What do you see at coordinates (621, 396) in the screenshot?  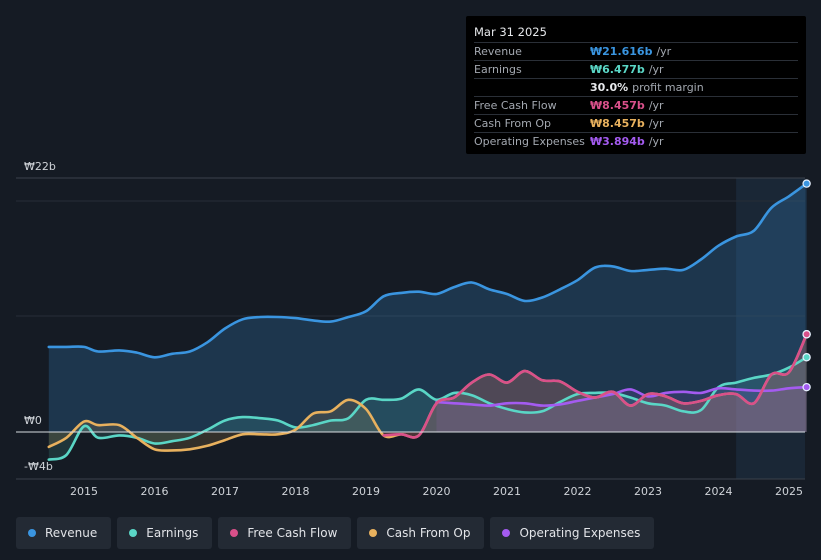 I see `line-operating-expenses` at bounding box center [621, 396].